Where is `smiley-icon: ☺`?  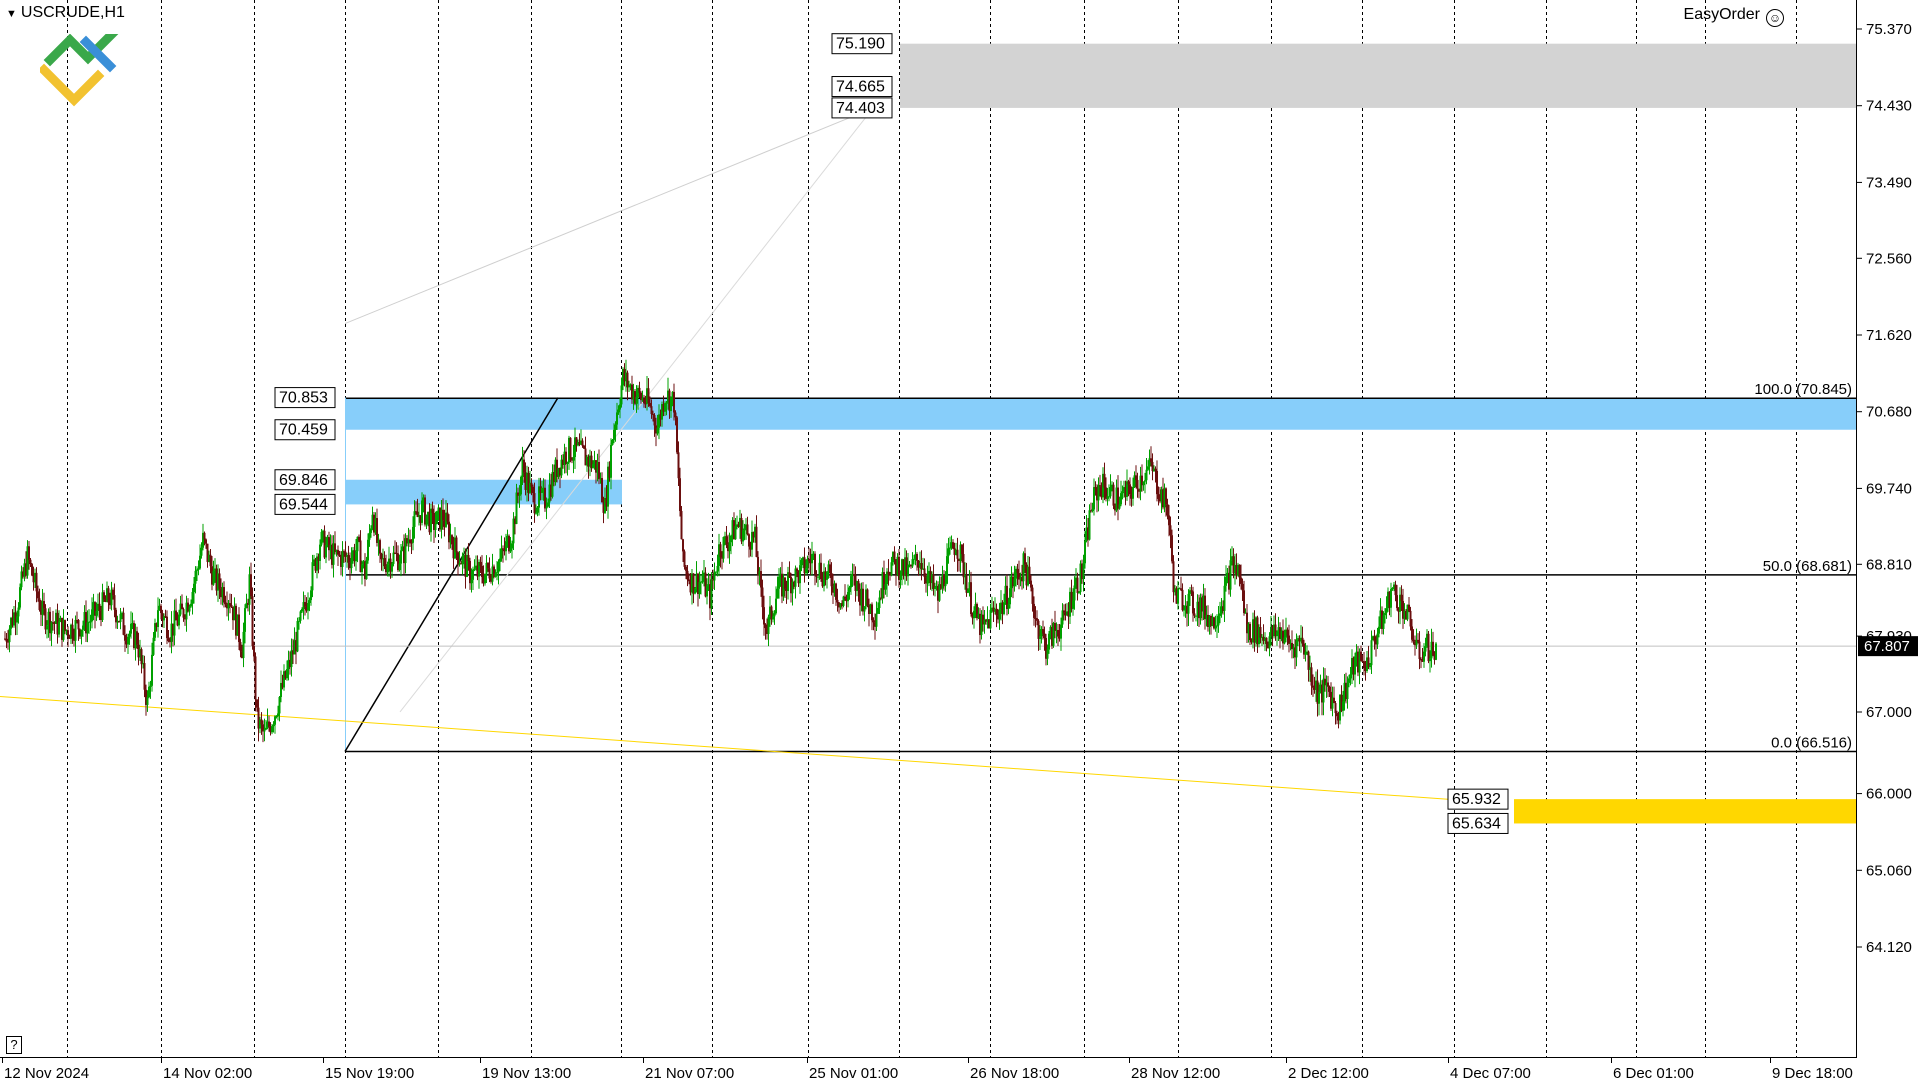 smiley-icon: ☺ is located at coordinates (1775, 18).